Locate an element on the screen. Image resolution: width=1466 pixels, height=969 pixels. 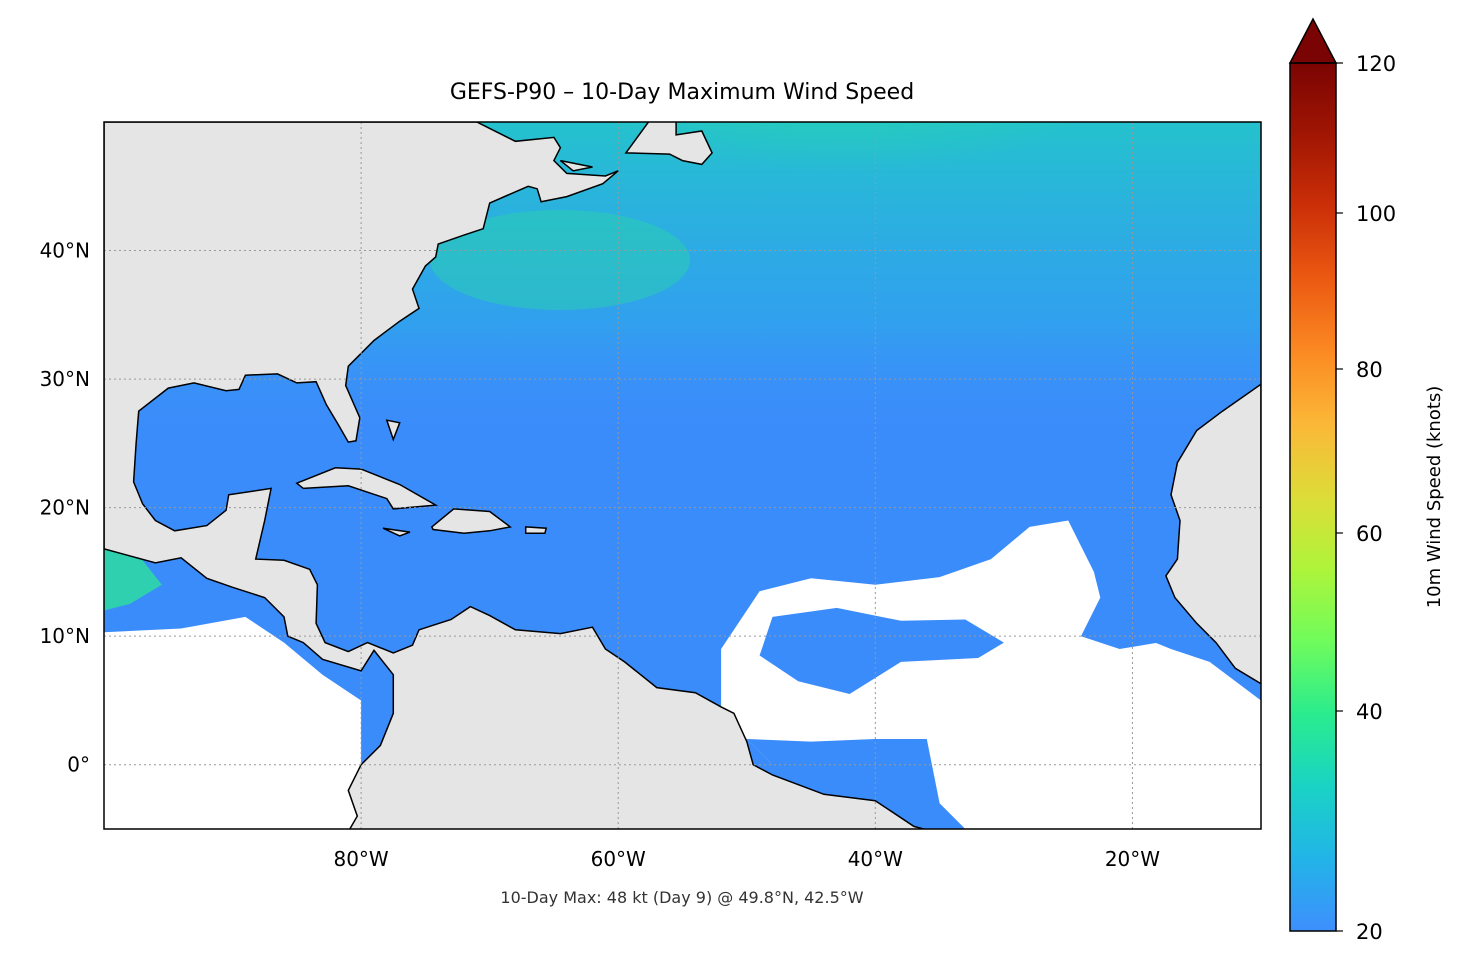
latitude-ticks: 0° 10°N 20°N 30°N 40°N is located at coordinates (65, 508).